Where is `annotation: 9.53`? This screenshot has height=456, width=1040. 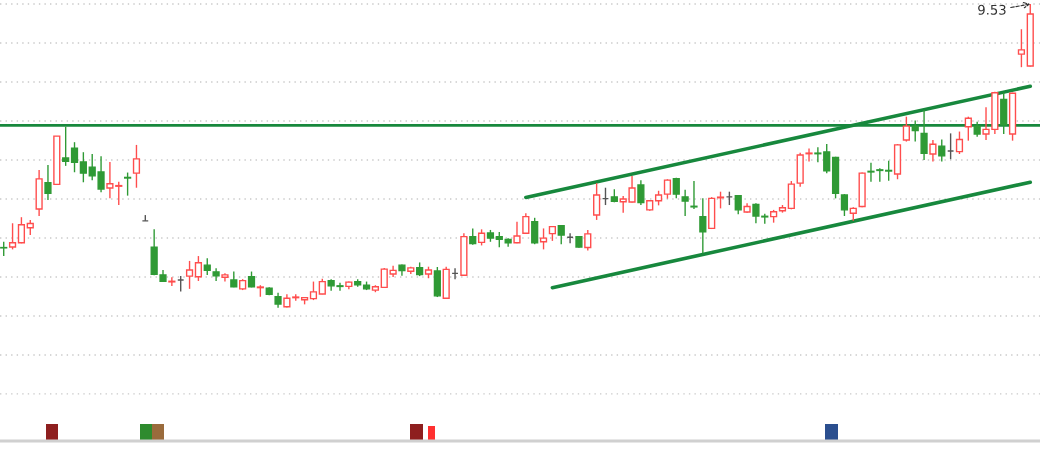 annotation: 9.53 is located at coordinates (992, 9).